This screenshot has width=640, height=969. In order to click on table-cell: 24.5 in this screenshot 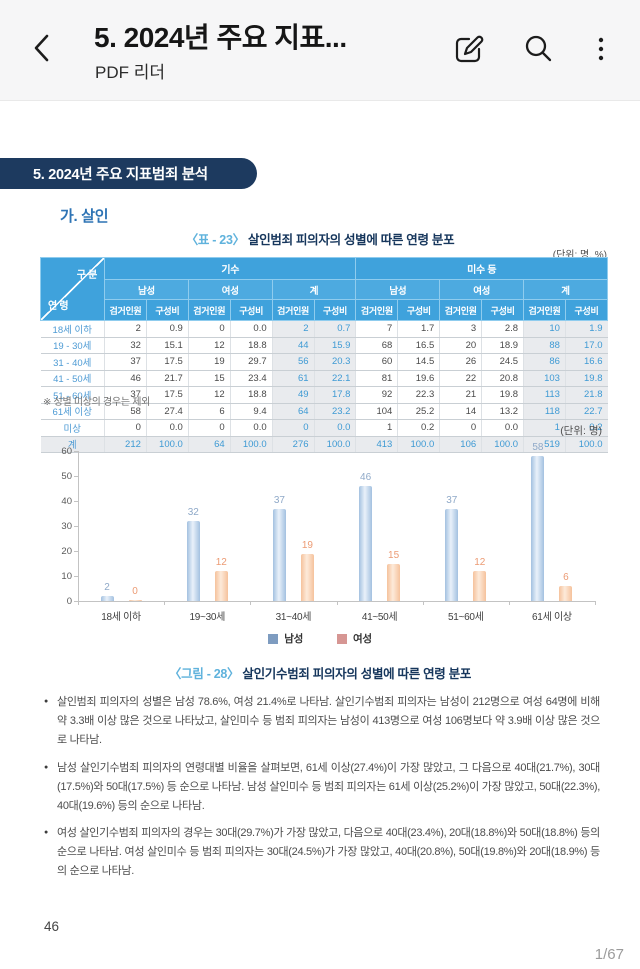, I will do `click(502, 362)`.